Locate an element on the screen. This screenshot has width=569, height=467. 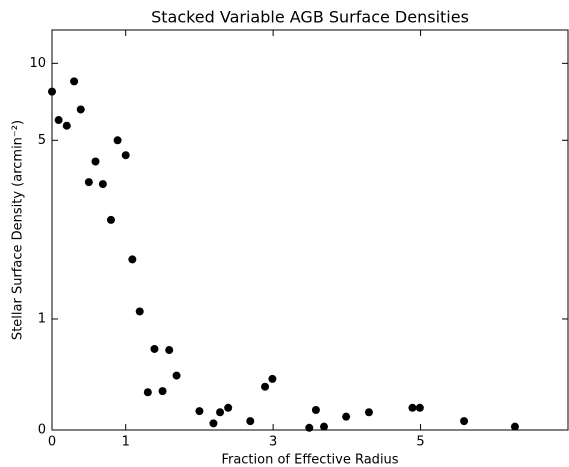
x-tick-label: 3 is located at coordinates (273, 442).